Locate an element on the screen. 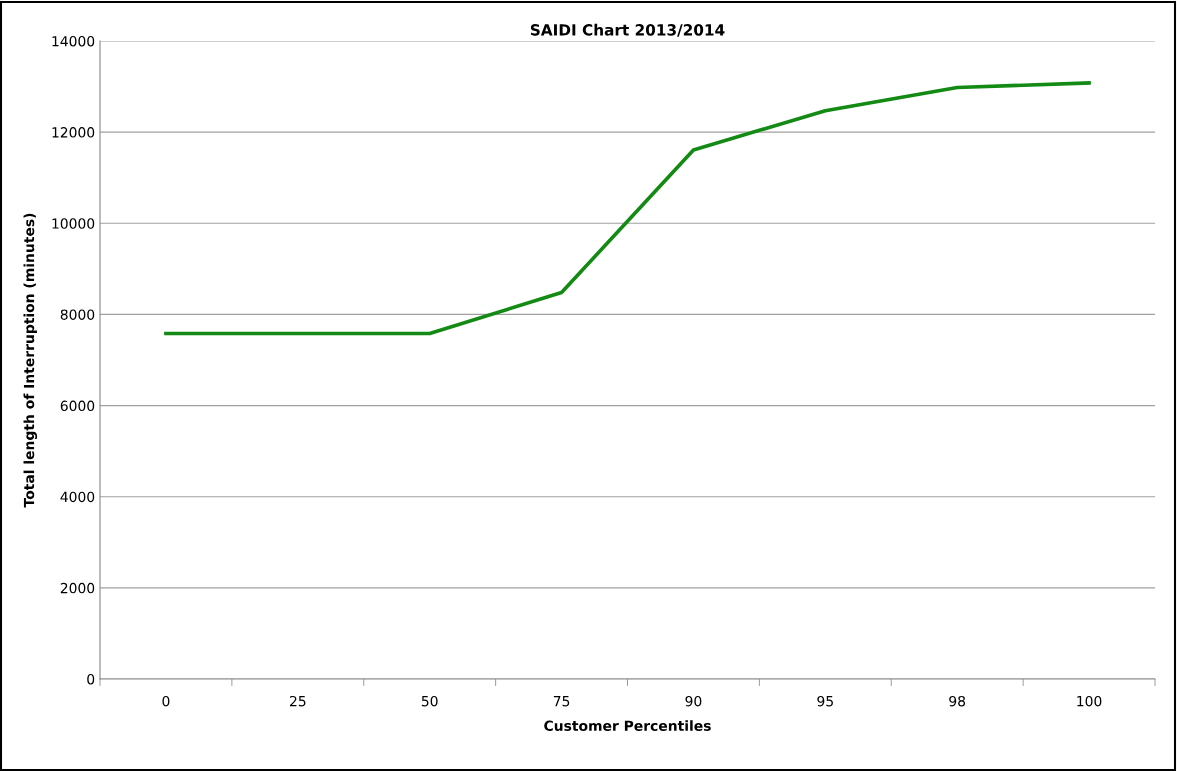  y-tick-label: 12000 is located at coordinates (73, 132).